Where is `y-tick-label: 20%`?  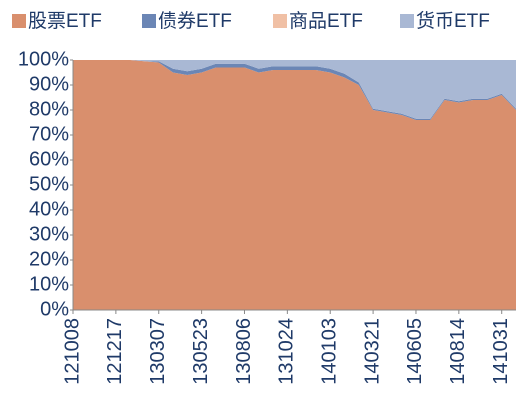 y-tick-label: 20% is located at coordinates (49, 259).